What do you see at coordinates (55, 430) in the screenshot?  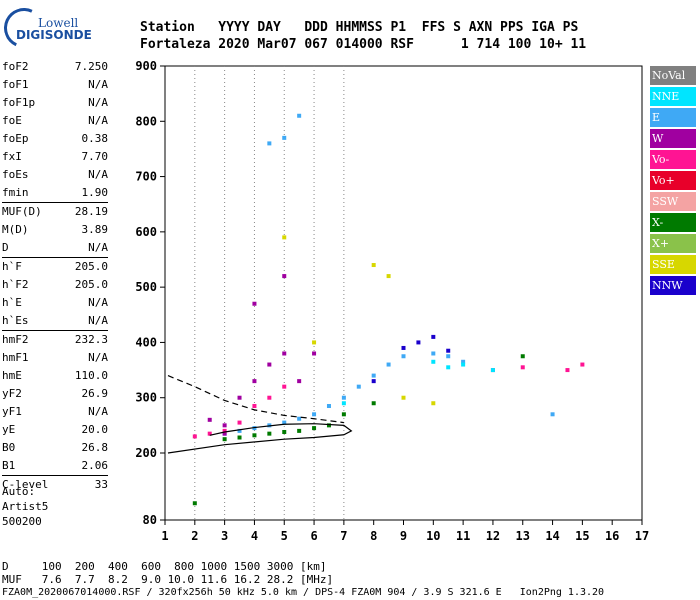 I see `param-row: yE 20.0` at bounding box center [55, 430].